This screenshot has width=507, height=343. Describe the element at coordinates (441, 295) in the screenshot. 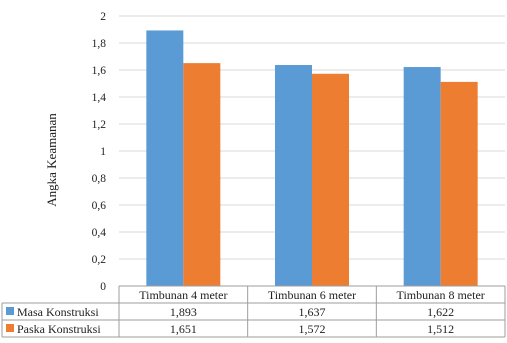

I see `category-label: Timbunan 8 meter` at that location.